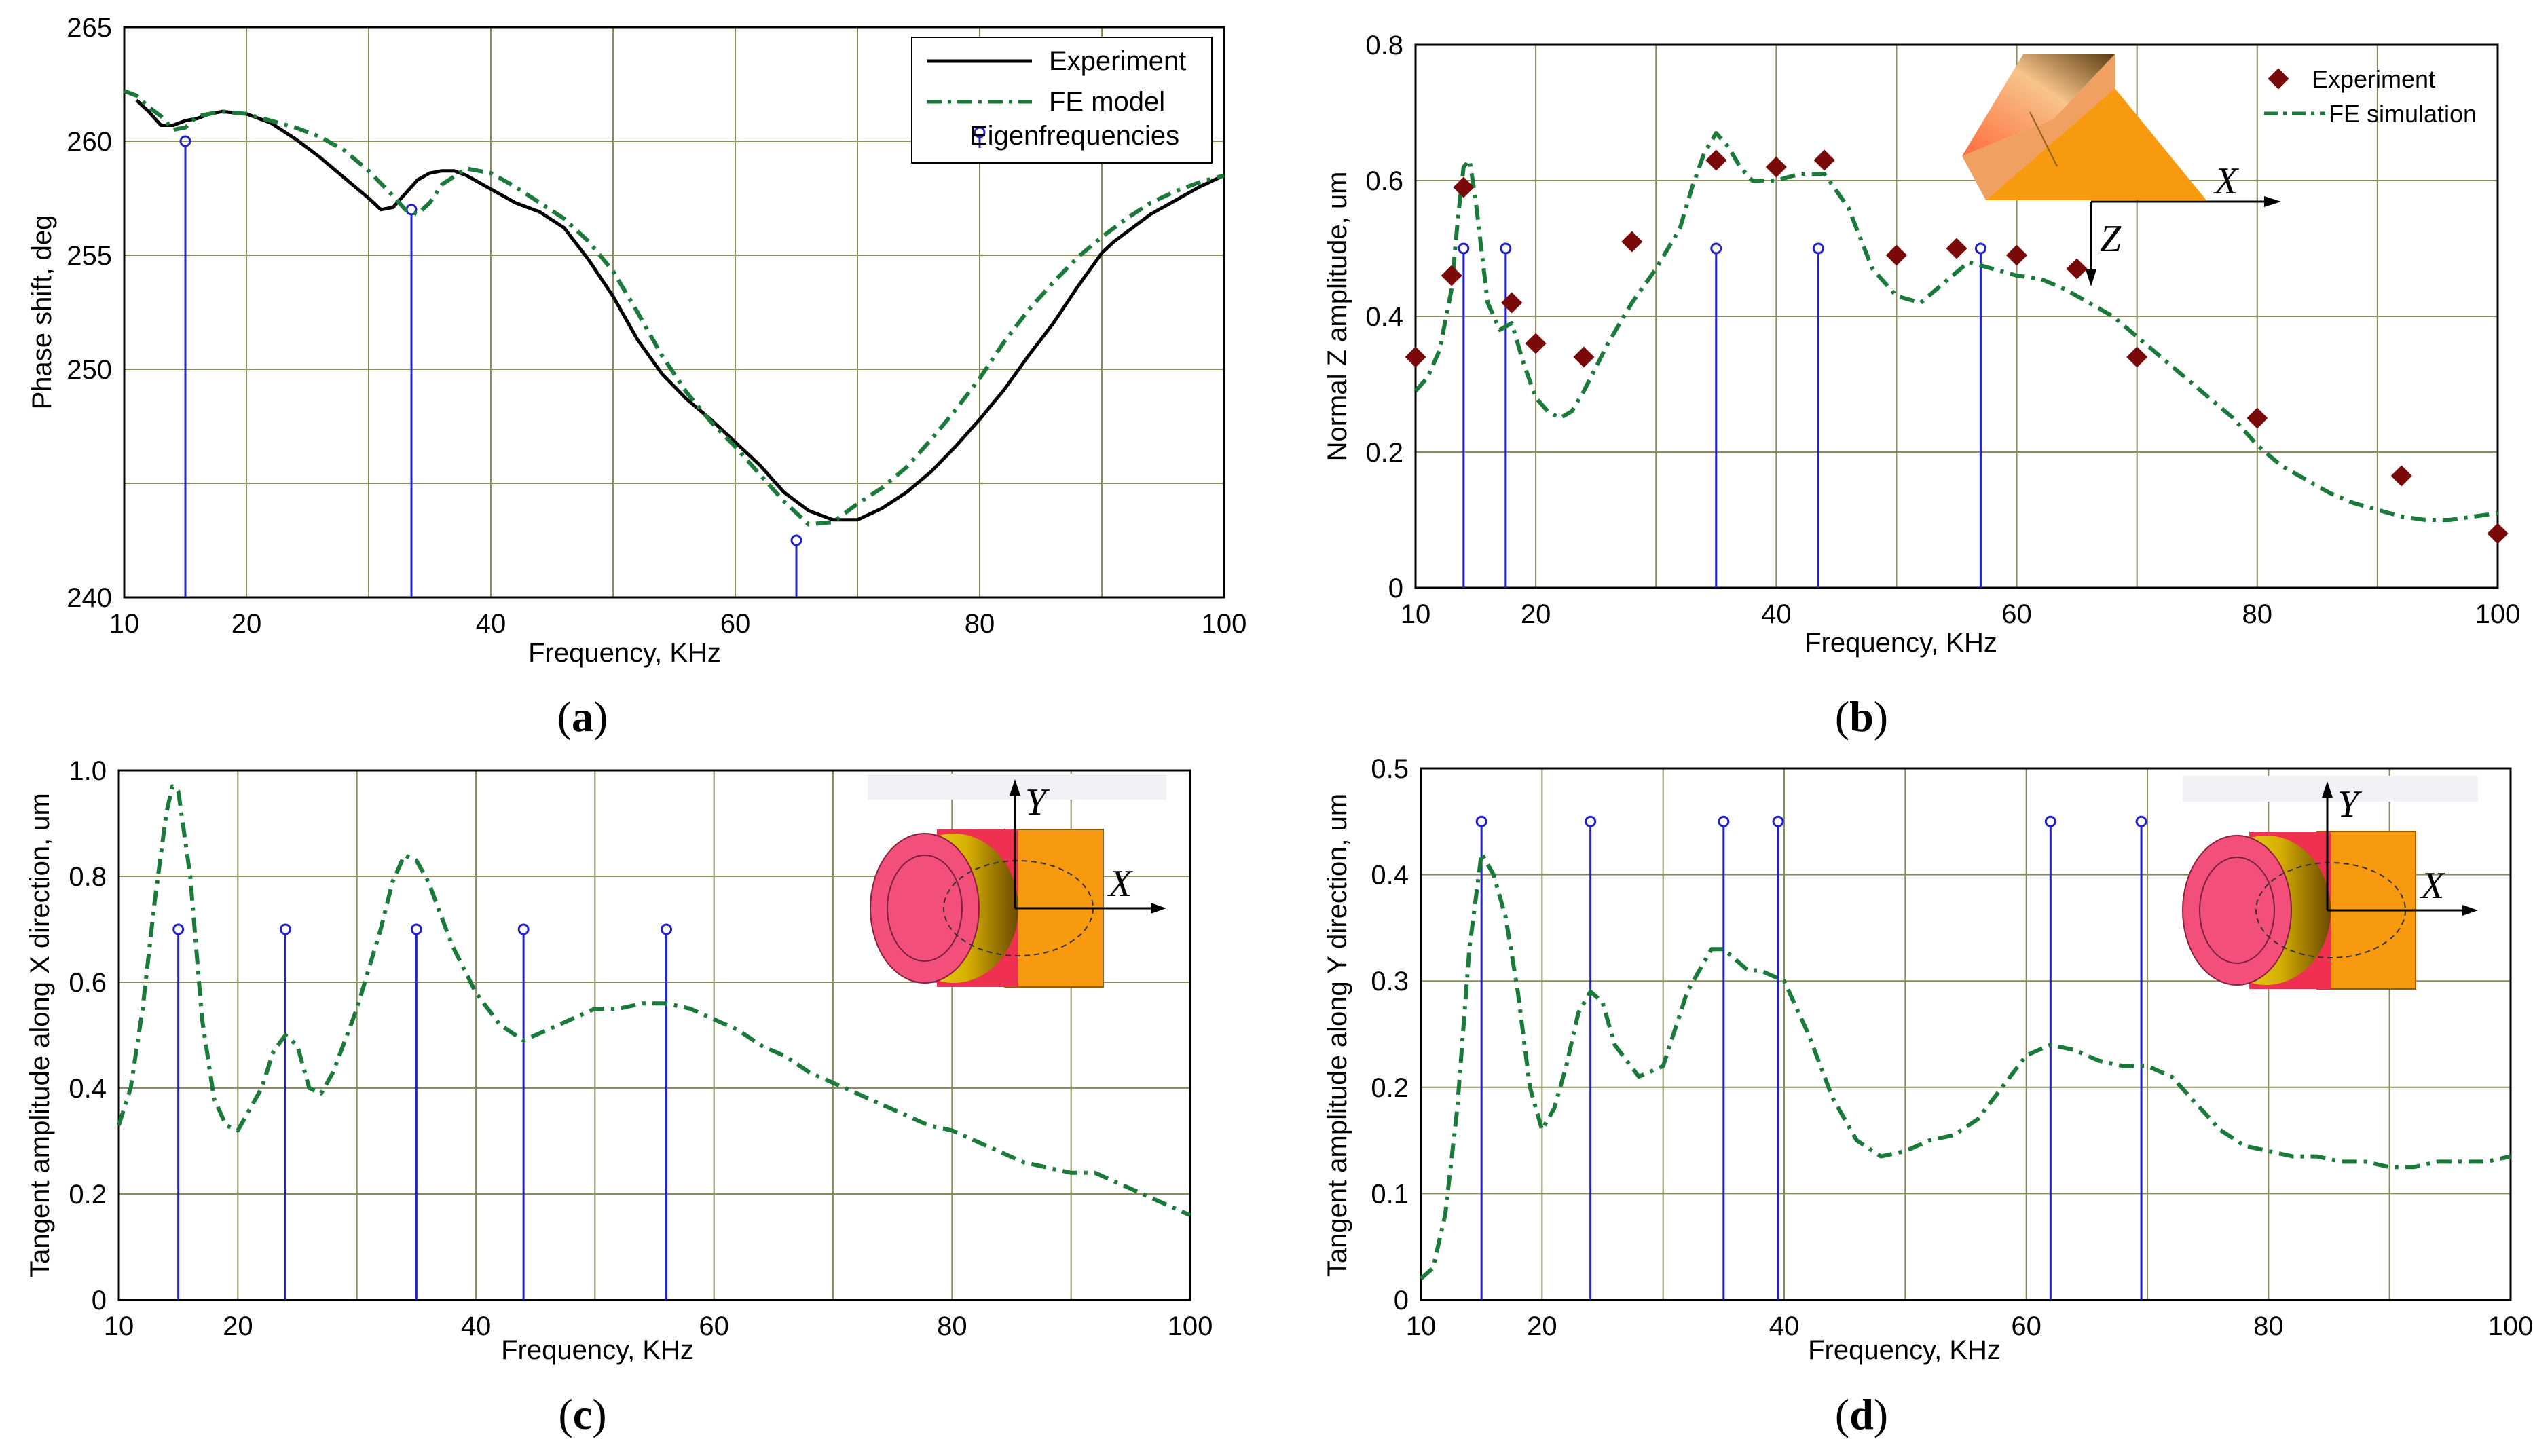 The image size is (2533, 1456). What do you see at coordinates (582, 717) in the screenshot?
I see `caption-letter: a` at bounding box center [582, 717].